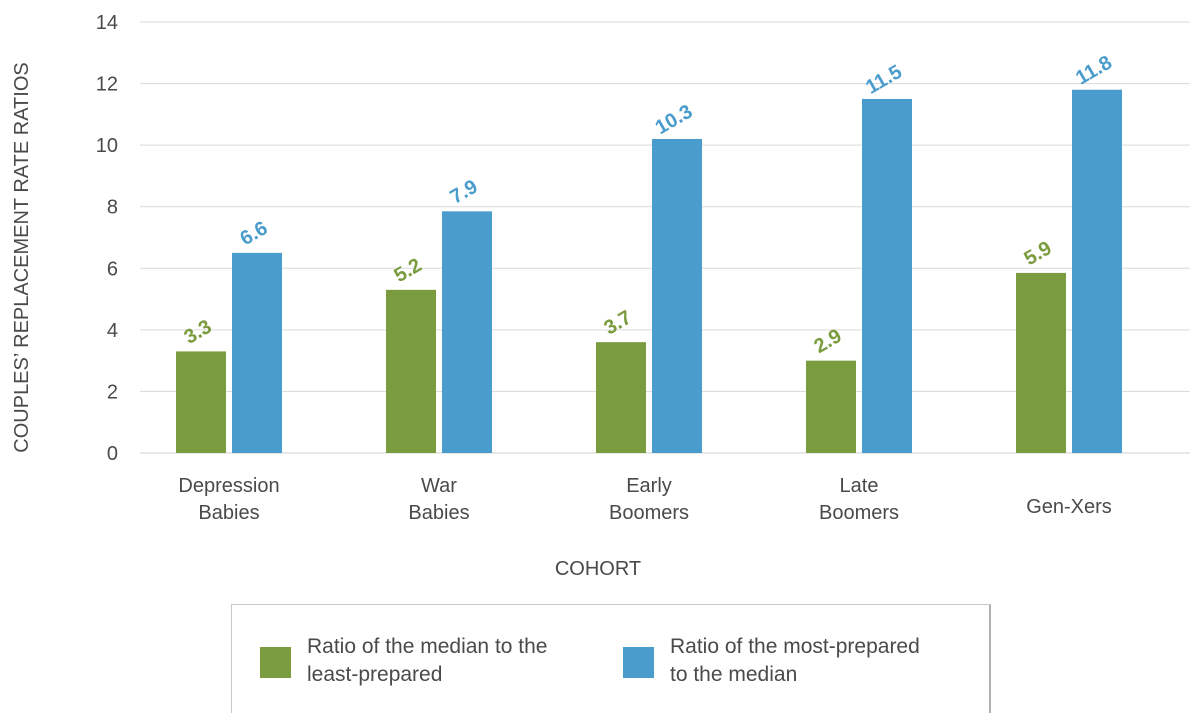 The width and height of the screenshot is (1196, 713). Describe the element at coordinates (463, 192) in the screenshot. I see `data-label: 7.9` at that location.